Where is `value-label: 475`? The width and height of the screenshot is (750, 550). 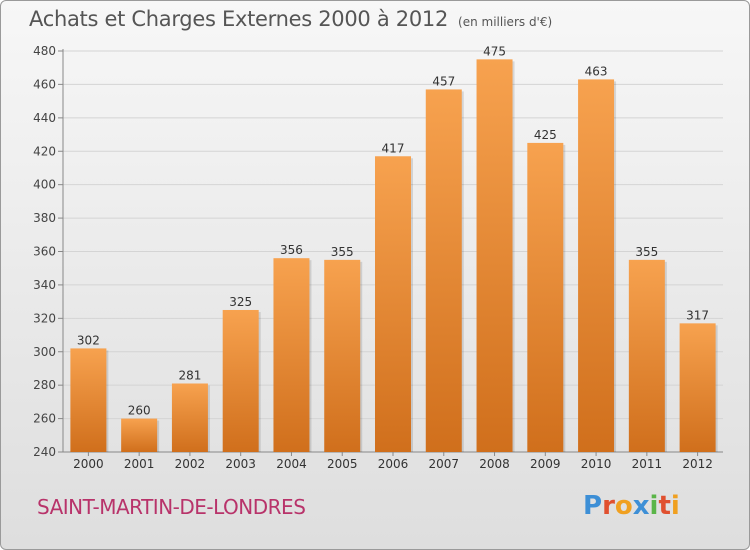
value-label: 475 is located at coordinates (494, 51).